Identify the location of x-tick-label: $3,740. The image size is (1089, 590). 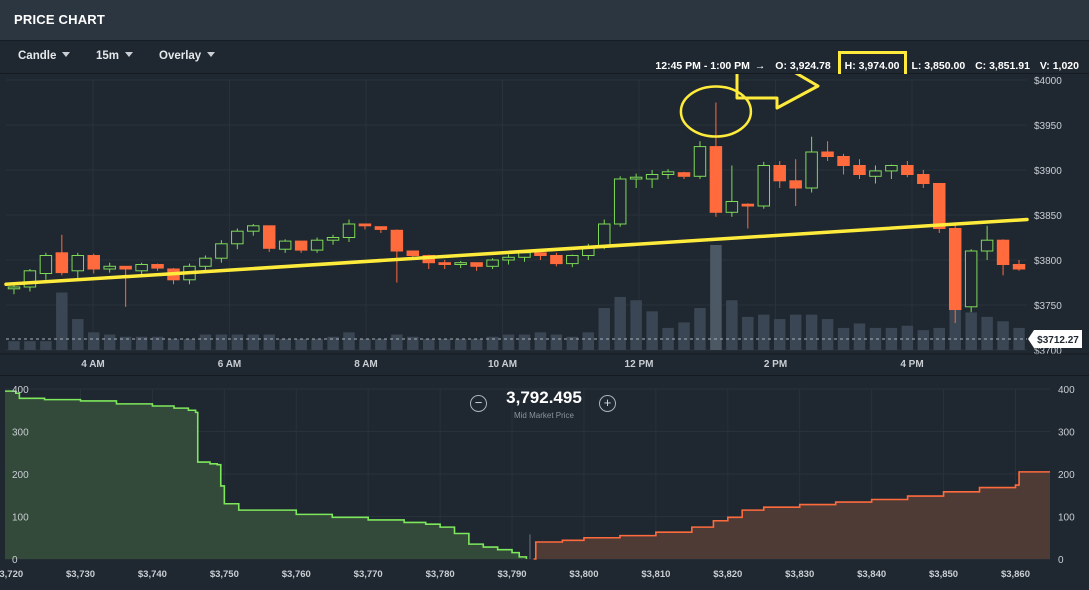
(152, 574).